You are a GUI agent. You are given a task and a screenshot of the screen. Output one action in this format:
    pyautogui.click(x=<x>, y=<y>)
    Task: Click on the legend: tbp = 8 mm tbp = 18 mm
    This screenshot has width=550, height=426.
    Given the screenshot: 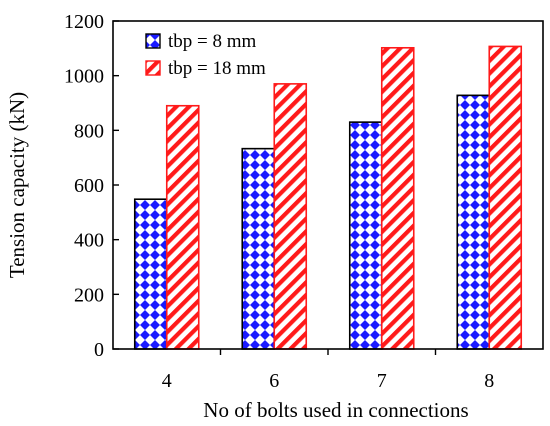 What is the action you would take?
    pyautogui.click(x=205, y=55)
    